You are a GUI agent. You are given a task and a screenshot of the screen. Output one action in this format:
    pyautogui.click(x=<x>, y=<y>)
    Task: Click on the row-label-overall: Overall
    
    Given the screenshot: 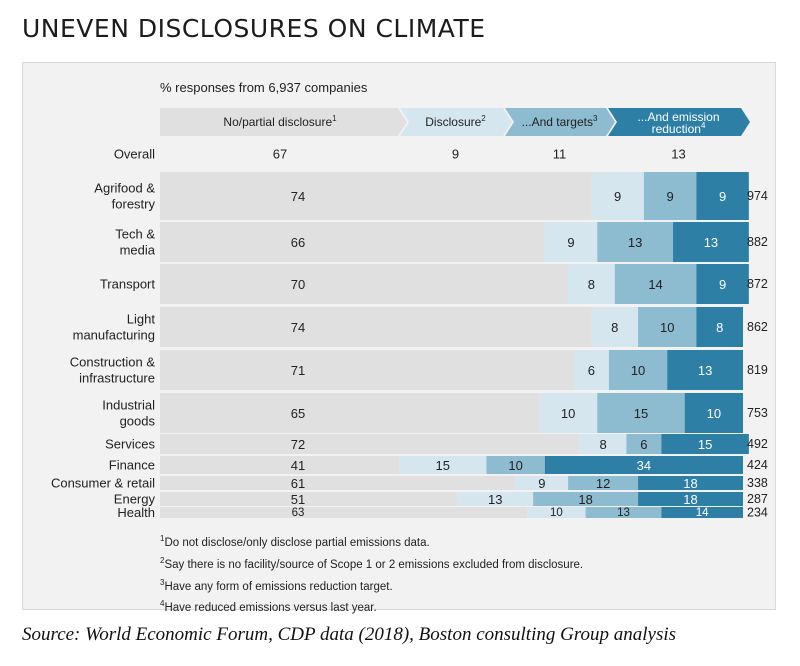 What is the action you would take?
    pyautogui.click(x=134, y=154)
    